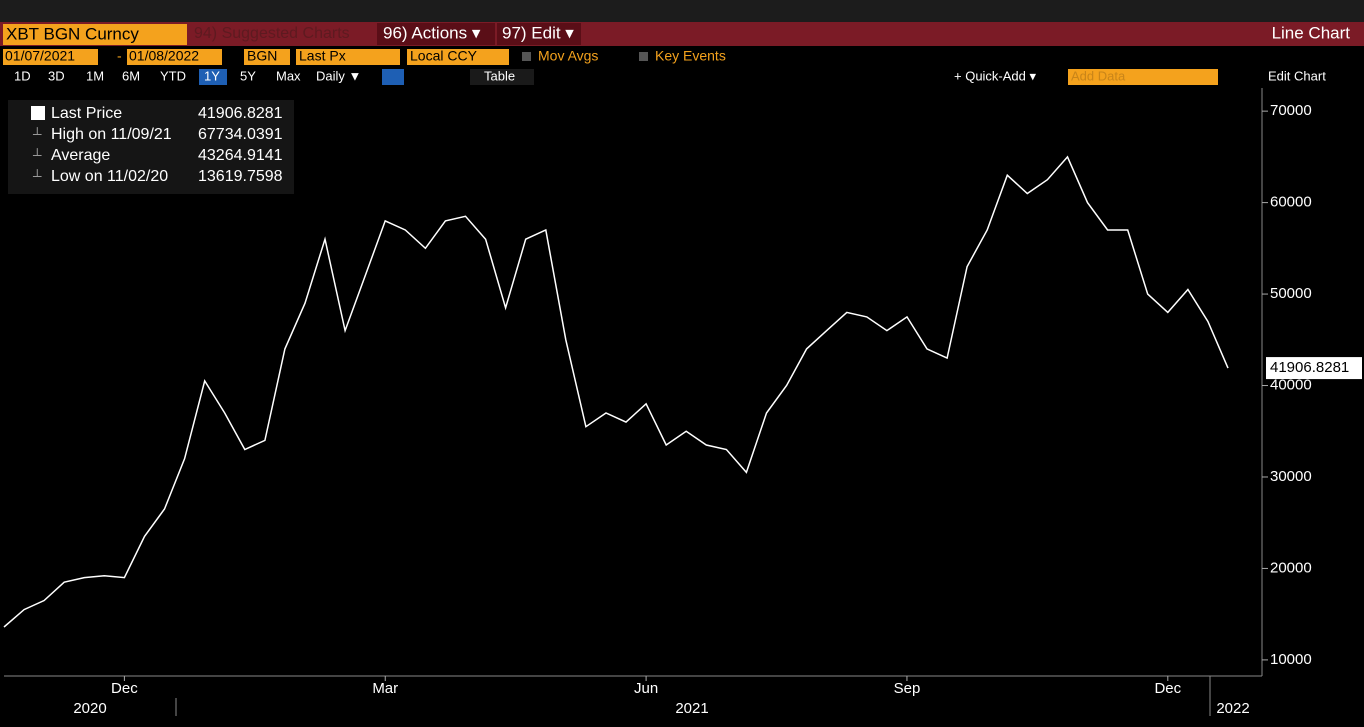  What do you see at coordinates (22, 75) in the screenshot?
I see `period-button: 1D` at bounding box center [22, 75].